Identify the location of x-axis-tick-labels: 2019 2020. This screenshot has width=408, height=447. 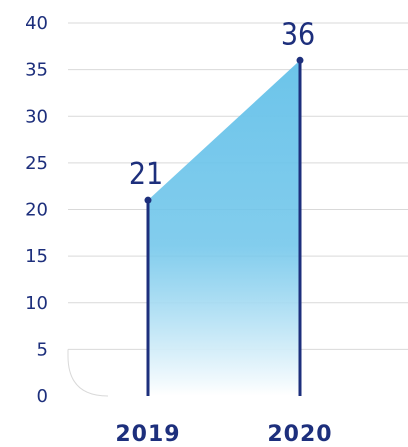
(223, 434).